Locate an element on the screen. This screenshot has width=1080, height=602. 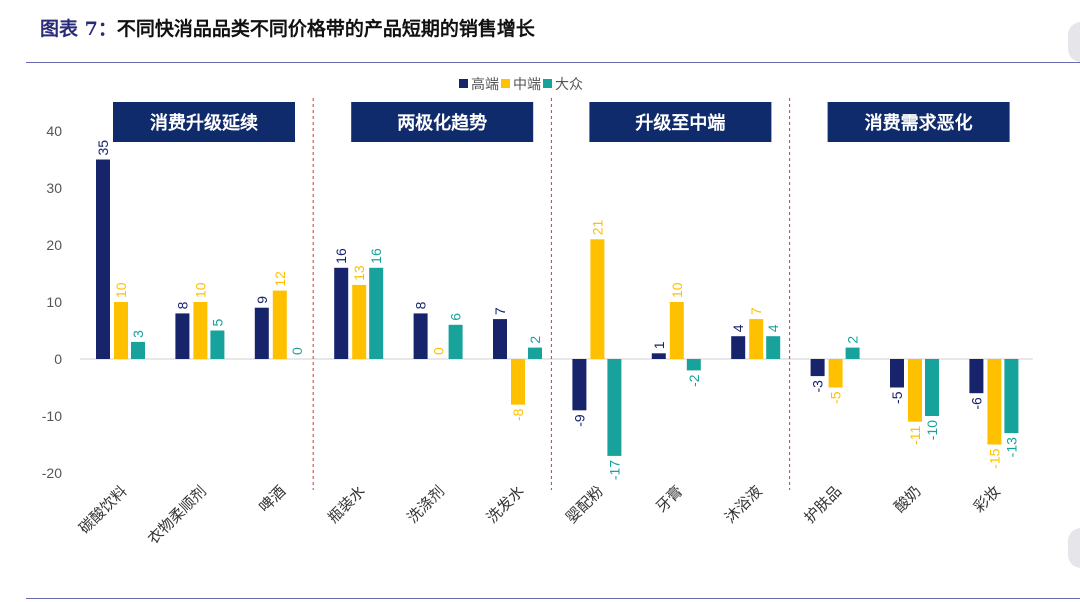
y-tick-label: 20 is located at coordinates (54, 245).